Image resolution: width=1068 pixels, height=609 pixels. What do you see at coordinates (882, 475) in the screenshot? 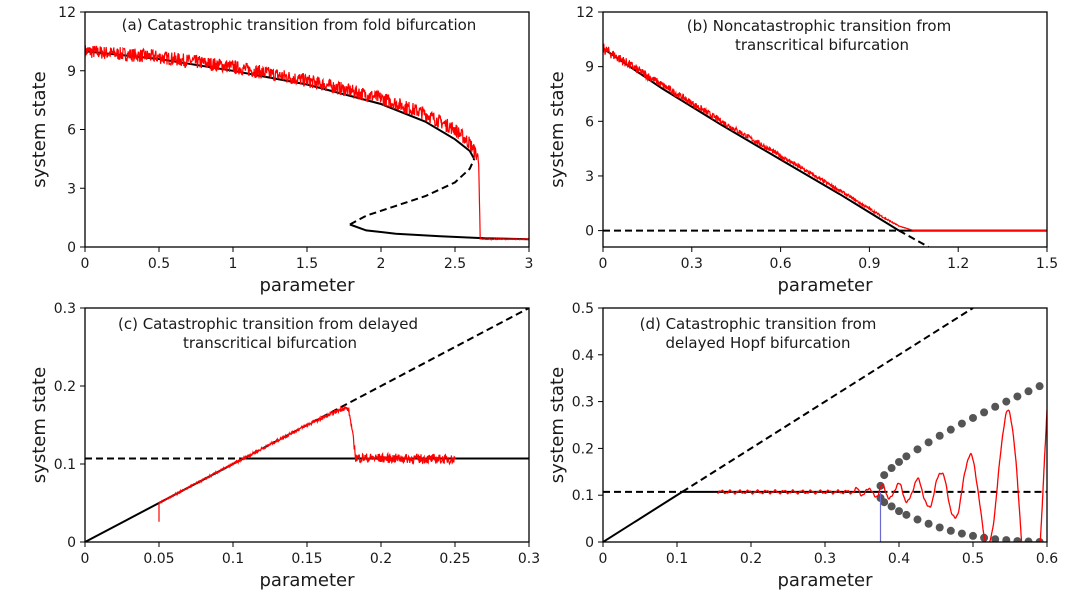
I see `series-d-7-trajectory` at bounding box center [882, 475].